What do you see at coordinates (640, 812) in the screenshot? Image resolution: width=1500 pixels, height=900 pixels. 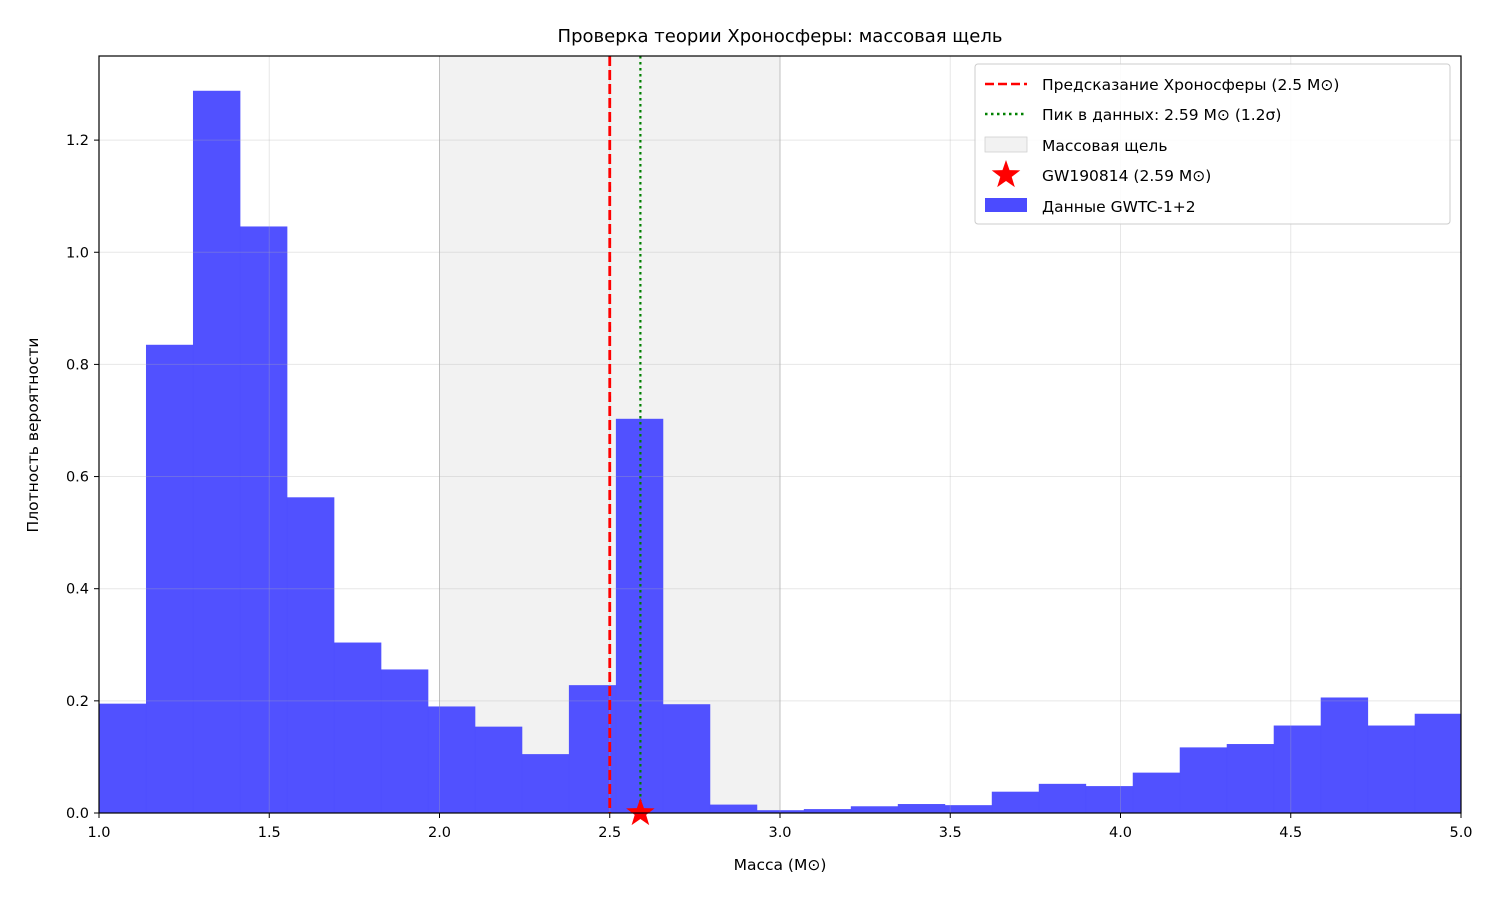 I see `gw190814-marker` at bounding box center [640, 812].